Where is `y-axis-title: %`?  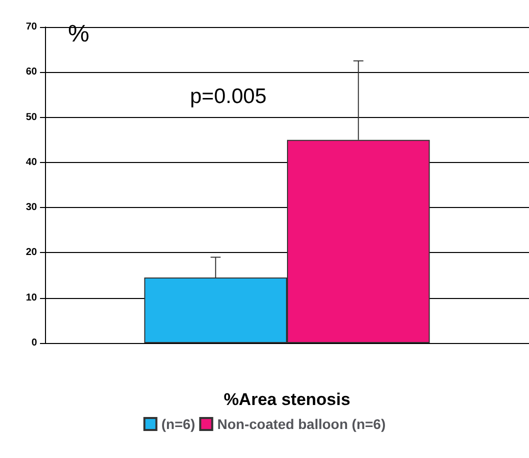
y-axis-title: % is located at coordinates (79, 34).